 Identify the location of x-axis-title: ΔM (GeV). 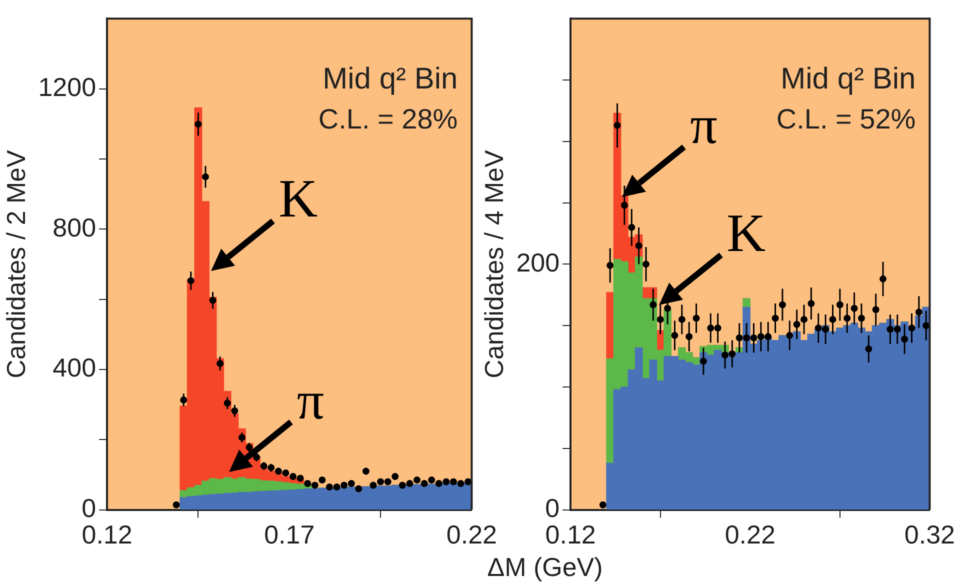
(545, 567).